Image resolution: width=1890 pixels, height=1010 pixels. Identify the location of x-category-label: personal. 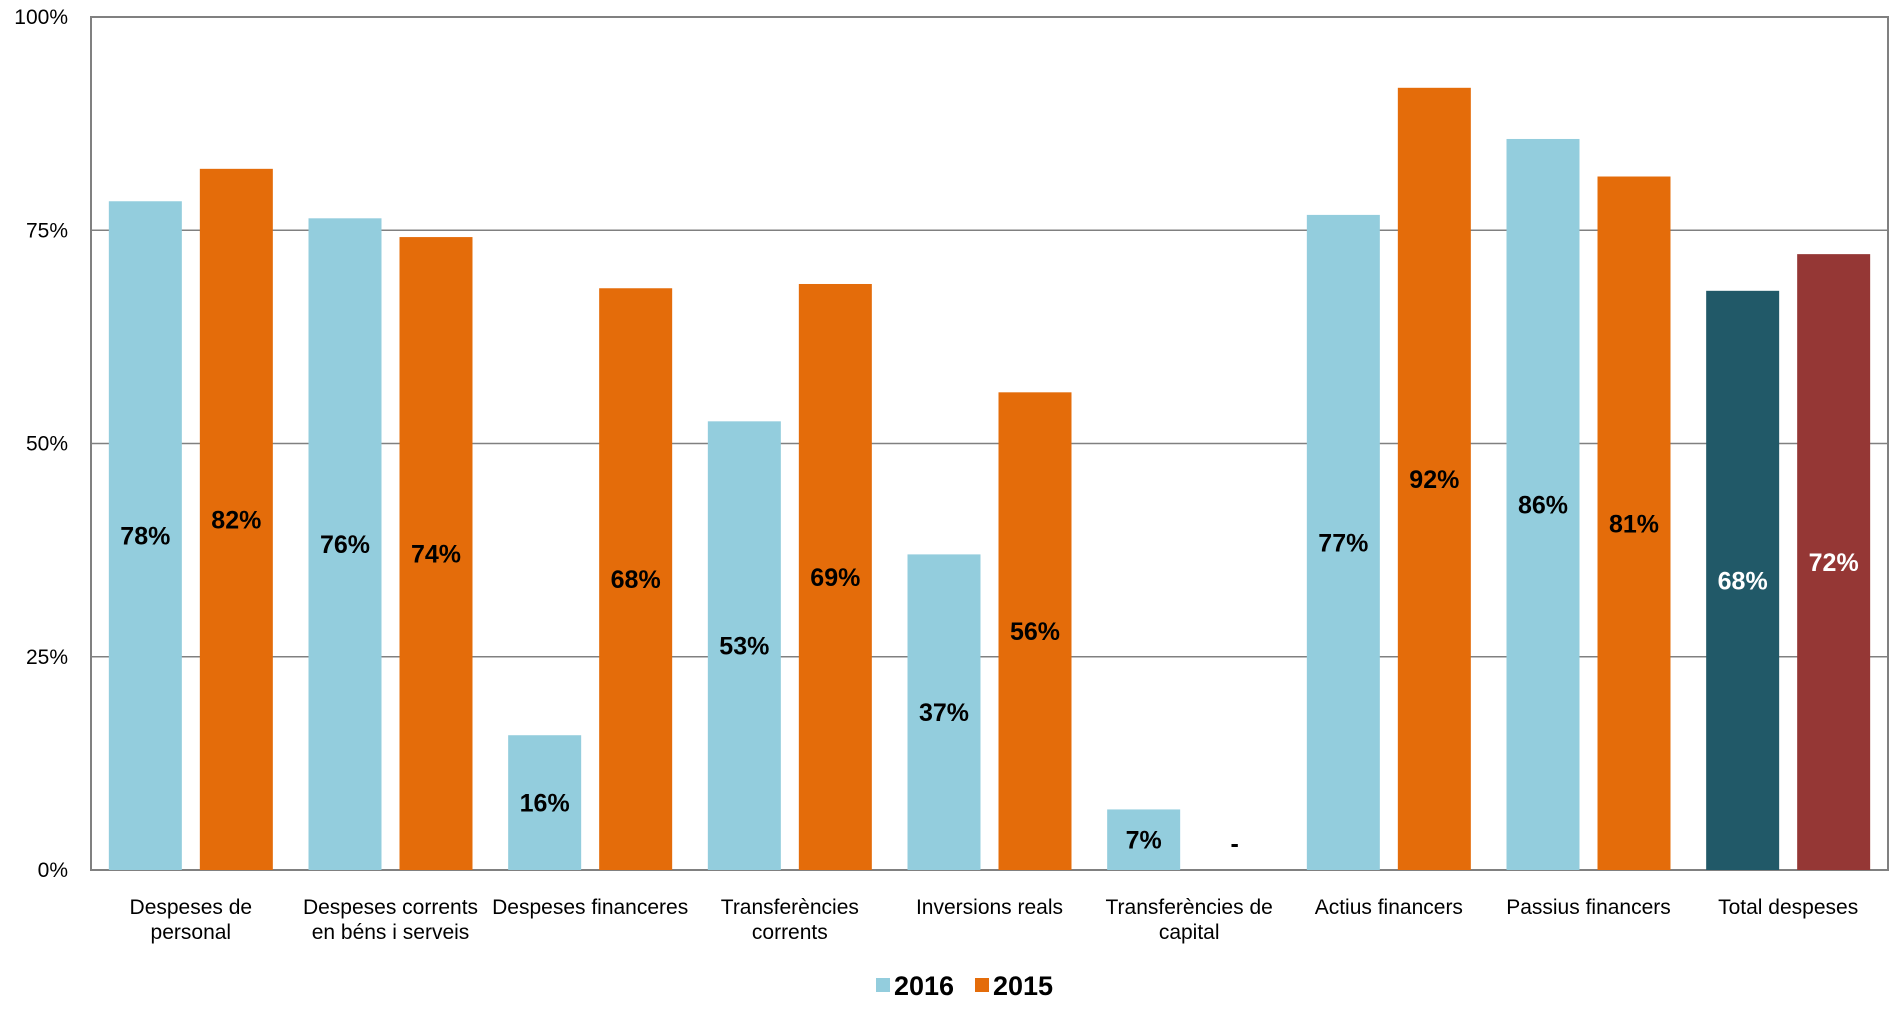
(191, 932).